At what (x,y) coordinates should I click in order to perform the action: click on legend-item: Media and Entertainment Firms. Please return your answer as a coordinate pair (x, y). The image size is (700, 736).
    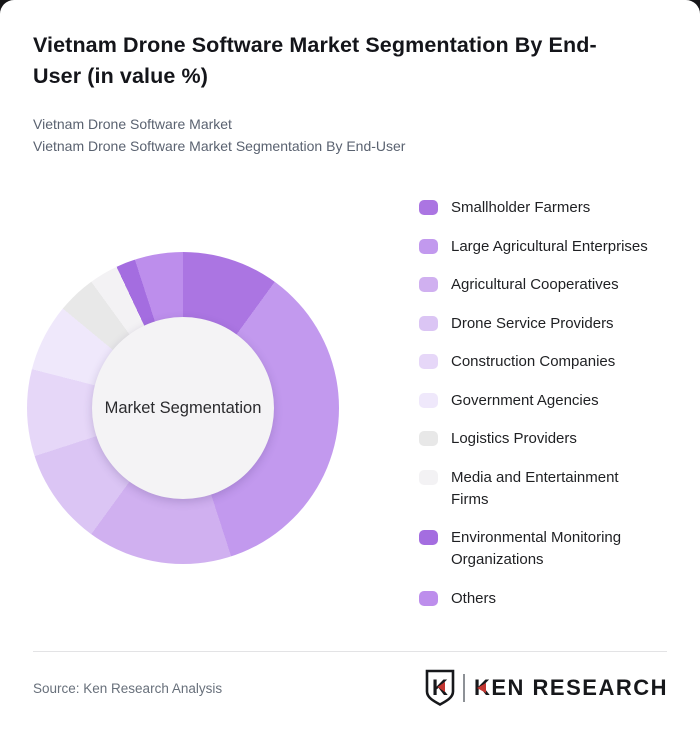
    Looking at the image, I should click on (533, 489).